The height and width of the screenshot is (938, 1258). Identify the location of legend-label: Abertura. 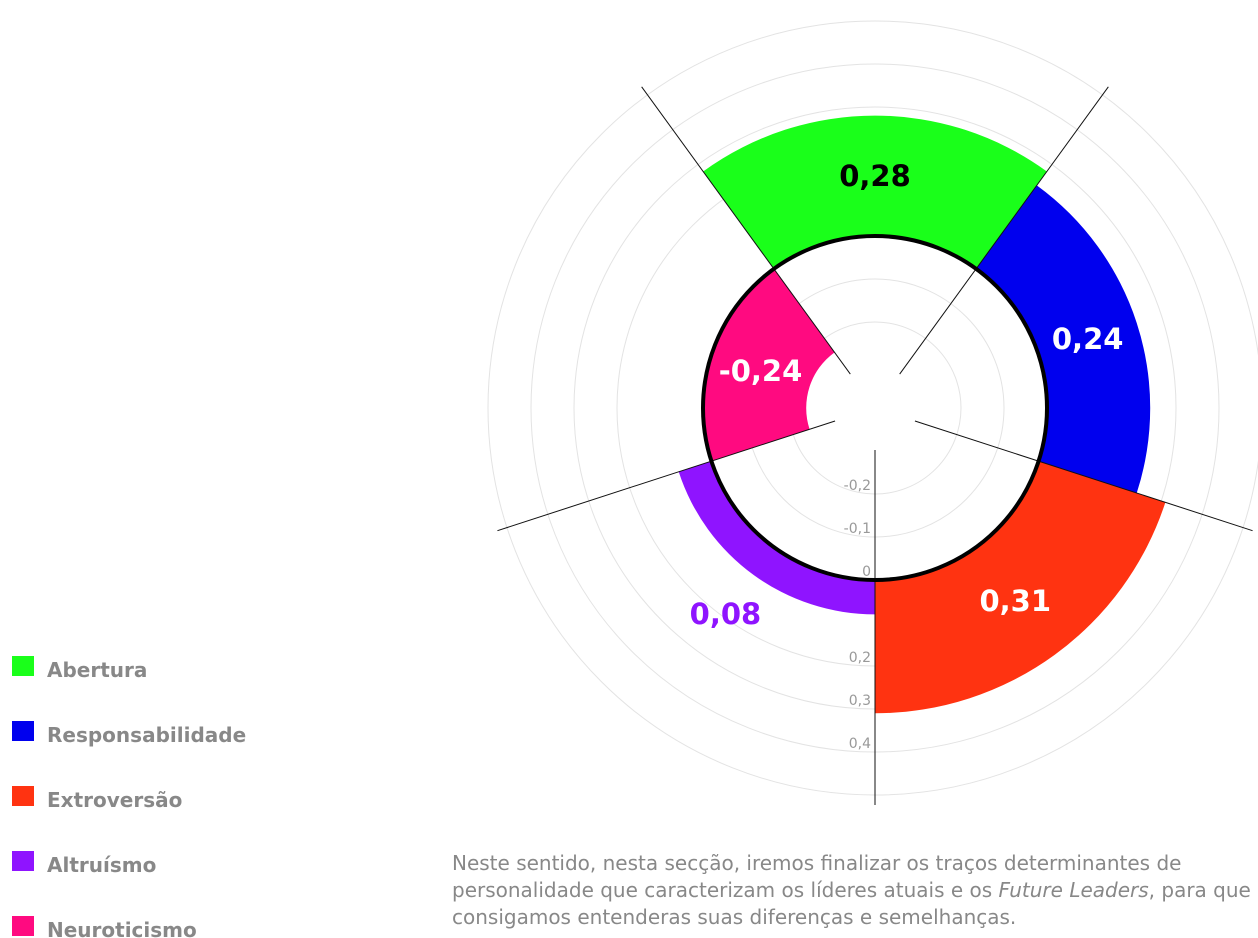
(97, 670).